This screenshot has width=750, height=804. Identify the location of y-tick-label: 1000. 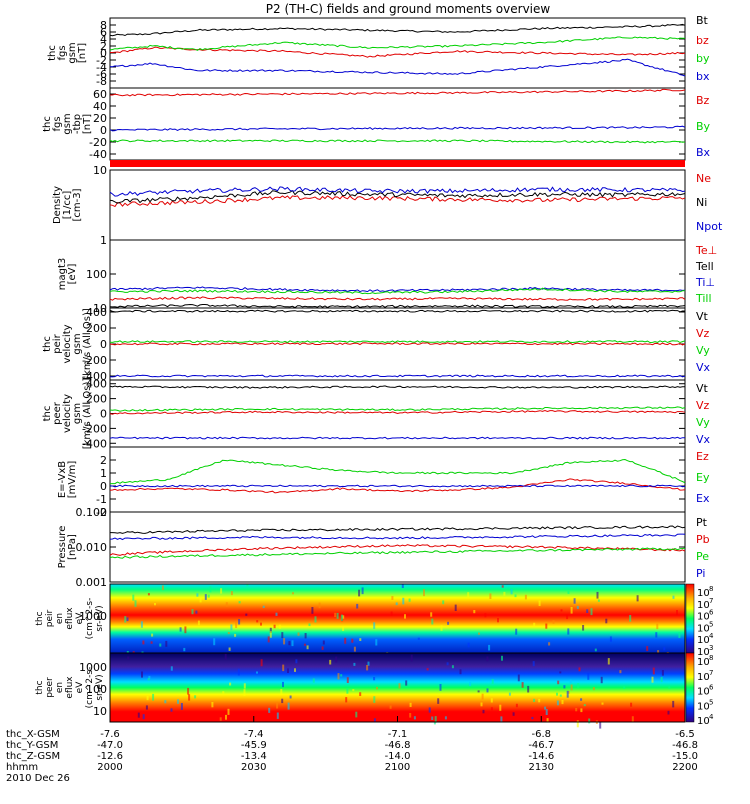
(93, 616).